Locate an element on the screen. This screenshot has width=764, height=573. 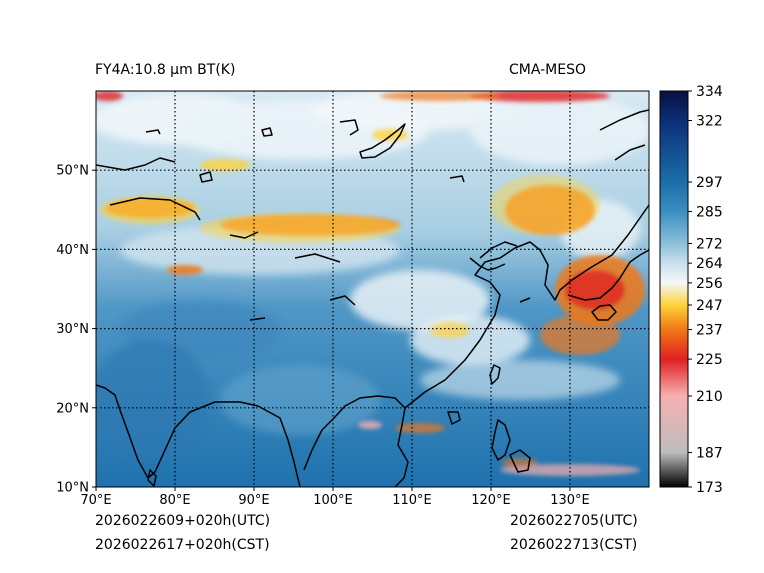
colorbar-tick-label: 285 is located at coordinates (709, 213).